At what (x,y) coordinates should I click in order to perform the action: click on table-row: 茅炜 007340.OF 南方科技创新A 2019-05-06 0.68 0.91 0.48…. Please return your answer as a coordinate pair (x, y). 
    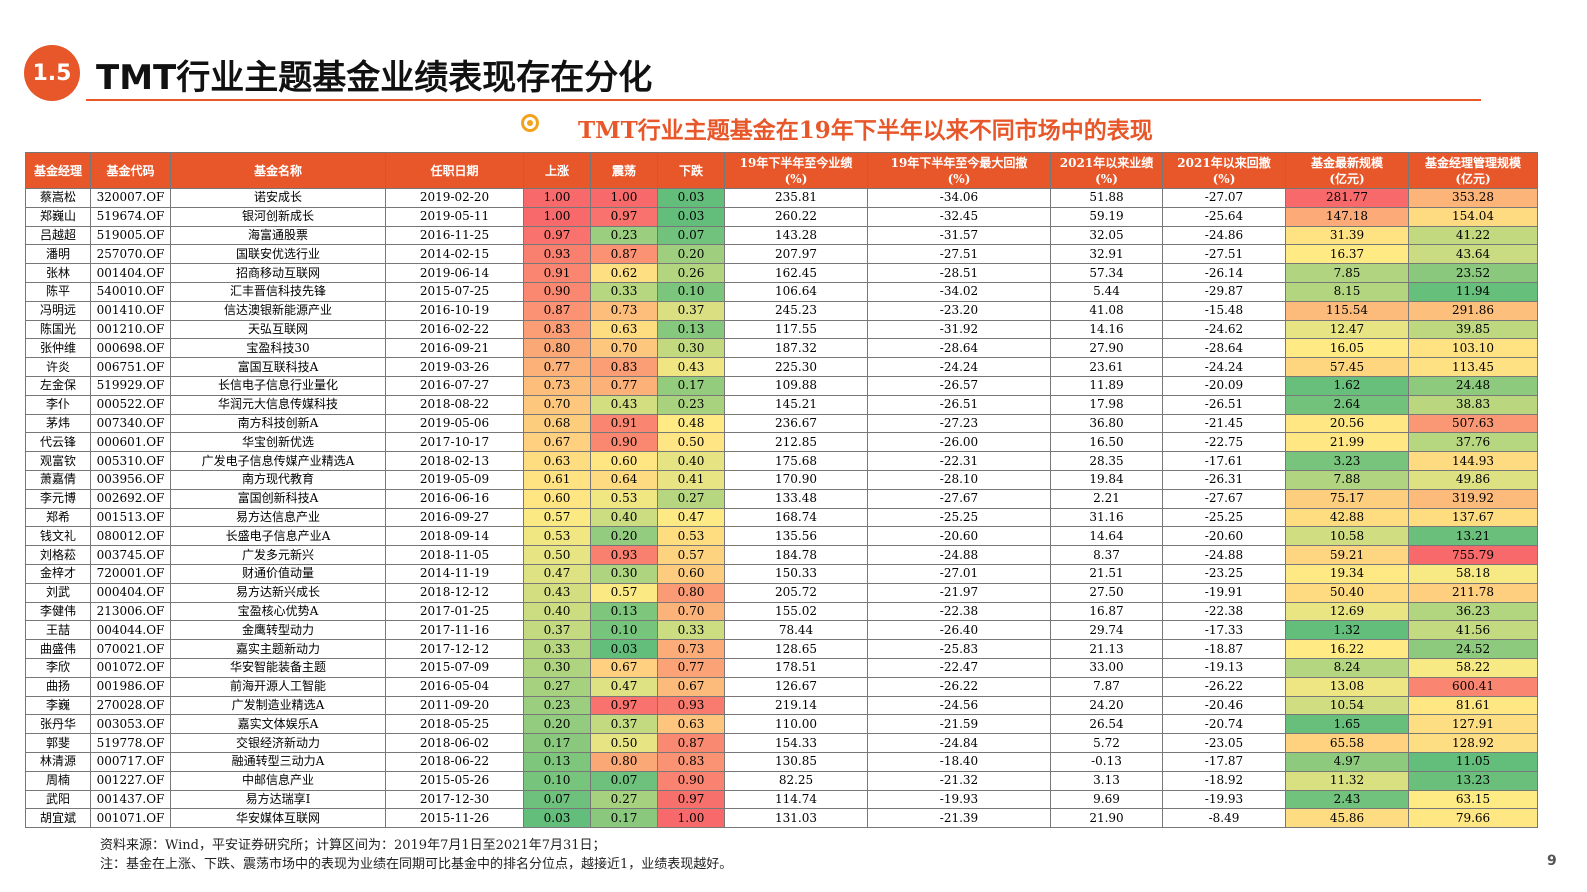
    Looking at the image, I should click on (781, 423).